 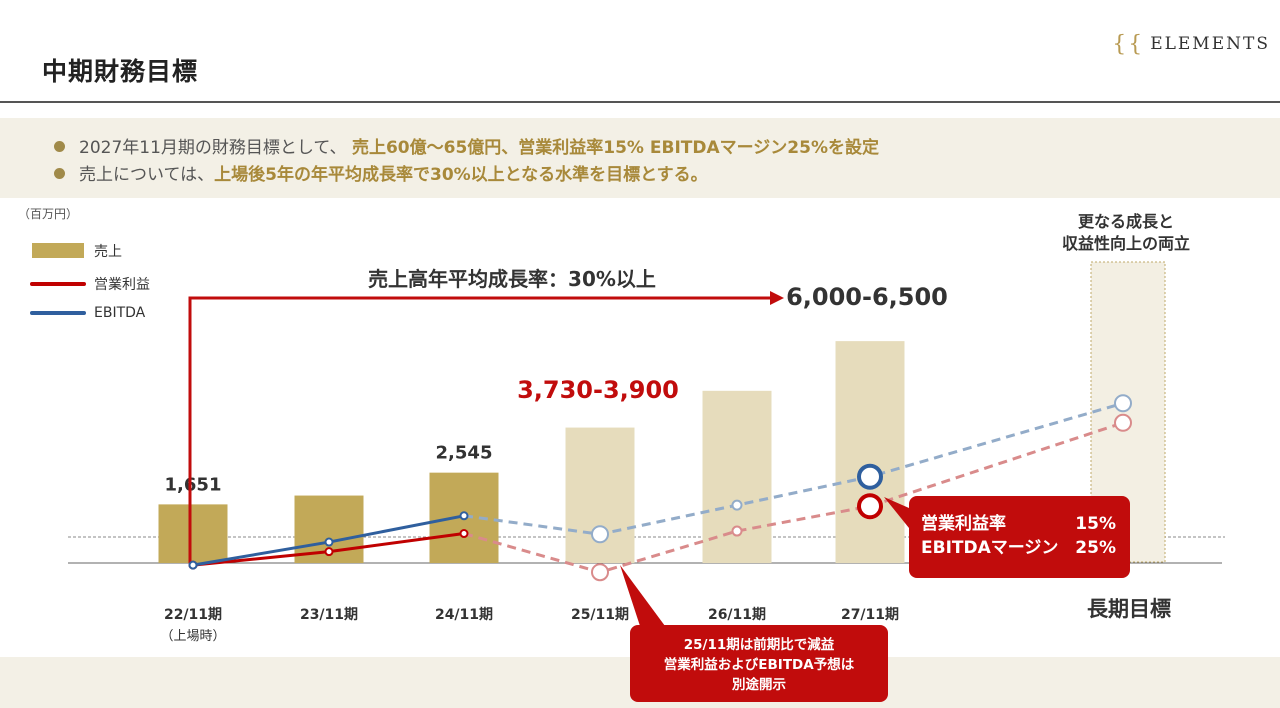 I want to click on margin-target-callout: 営業利益率 15% EBITDAマージン 25%, so click(x=1019, y=537).